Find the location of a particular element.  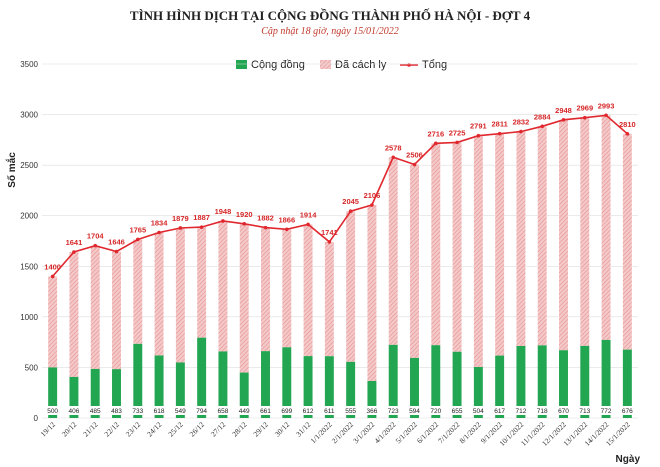

x-tick-label: 19/12 is located at coordinates (48, 429).